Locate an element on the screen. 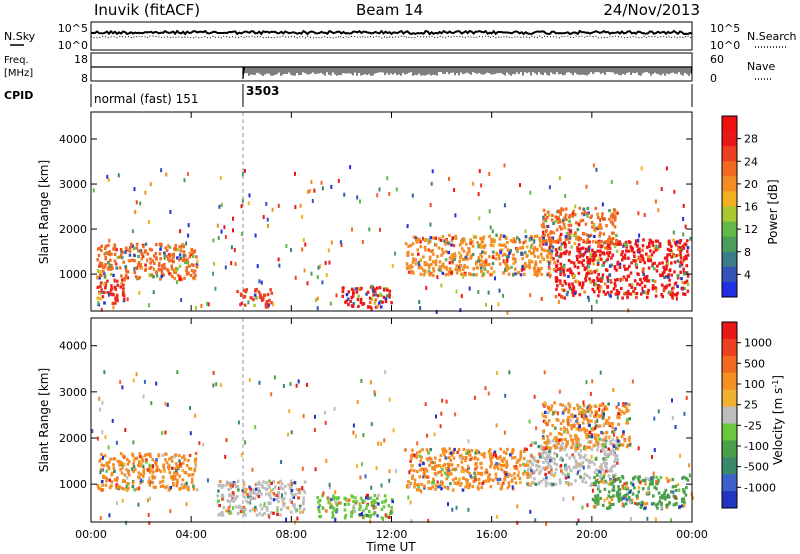 This screenshot has width=800, height=554. x-tick-label: 04:00 is located at coordinates (191, 534).